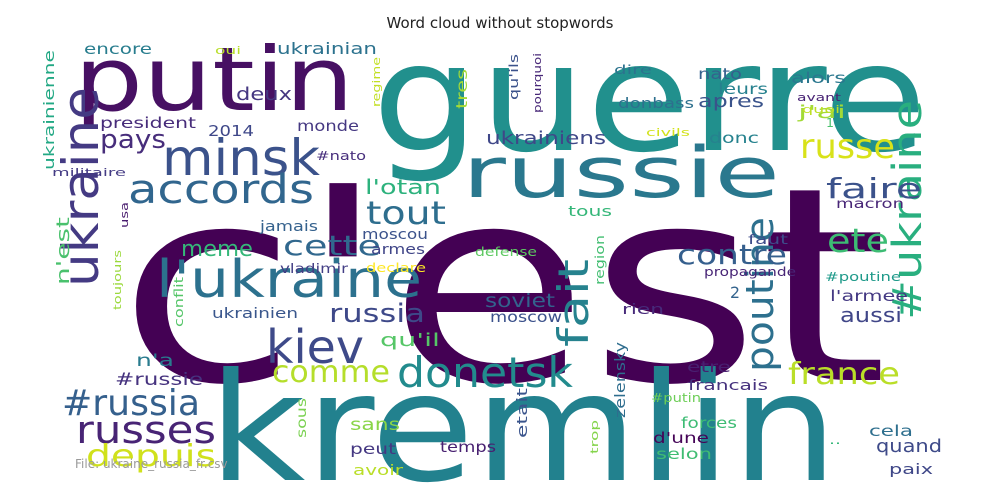  What do you see at coordinates (720, 74) in the screenshot?
I see `word-nato: nato` at bounding box center [720, 74].